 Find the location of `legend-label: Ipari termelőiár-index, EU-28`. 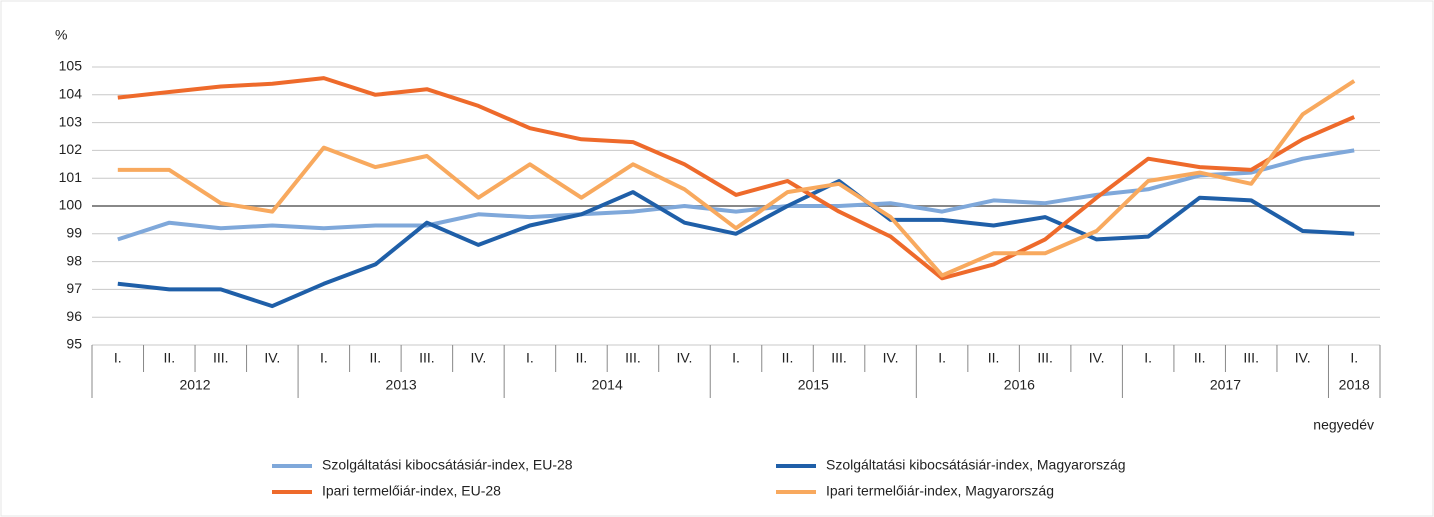

legend-label: Ipari termelőiár-index, EU-28 is located at coordinates (411, 491).